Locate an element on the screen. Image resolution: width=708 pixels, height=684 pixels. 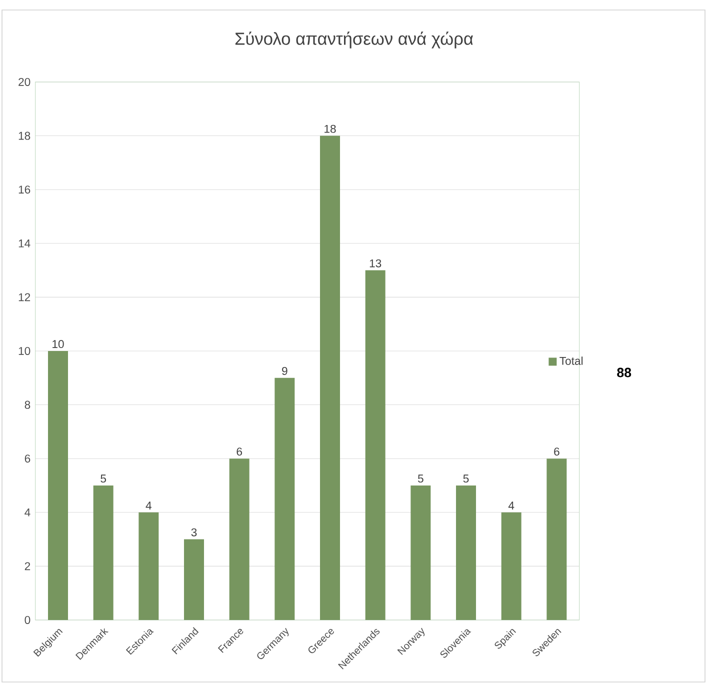
legend-label: Total is located at coordinates (571, 360).